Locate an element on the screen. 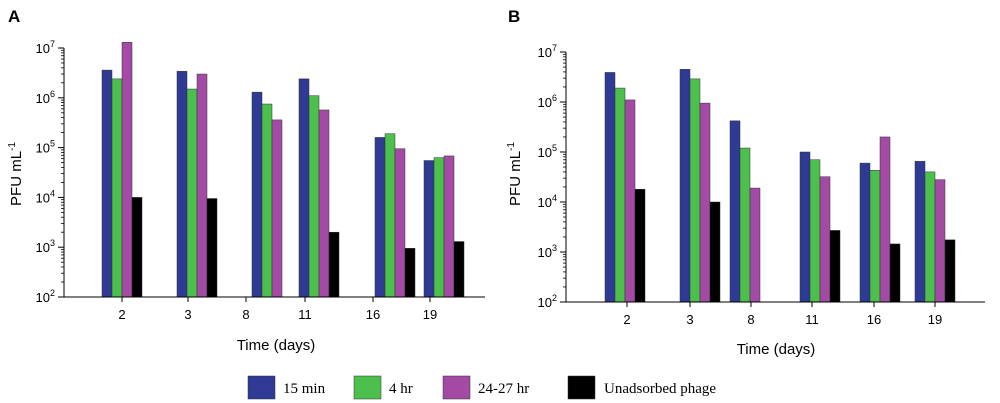  svg-text: PFU mL-1 is located at coordinates (515, 174).